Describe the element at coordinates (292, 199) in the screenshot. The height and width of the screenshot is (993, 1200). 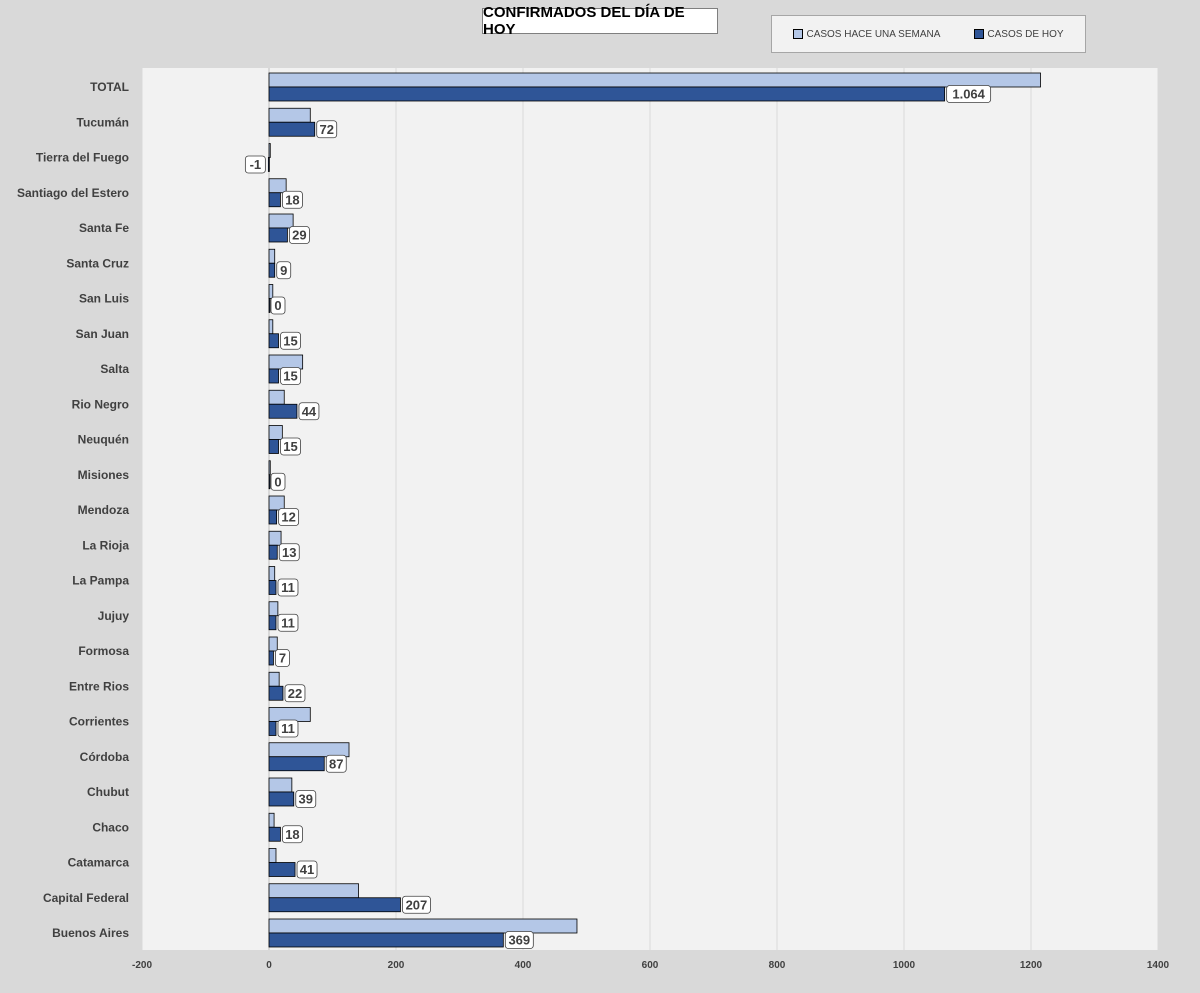
I see `data-label: 18` at that location.